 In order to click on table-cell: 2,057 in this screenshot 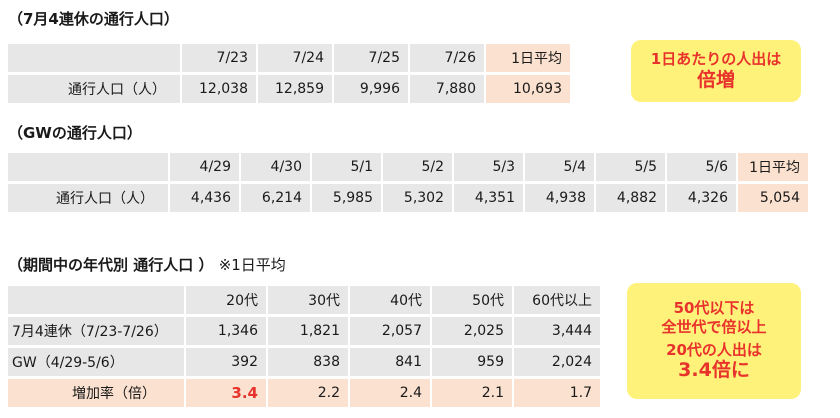, I will do `click(390, 331)`.